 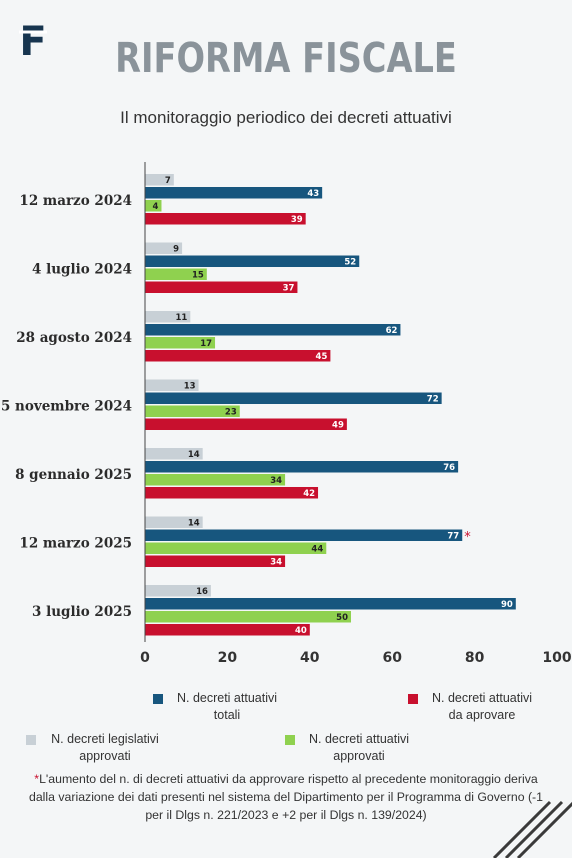 What do you see at coordinates (290, 740) in the screenshot?
I see `legend-swatch-approvati` at bounding box center [290, 740].